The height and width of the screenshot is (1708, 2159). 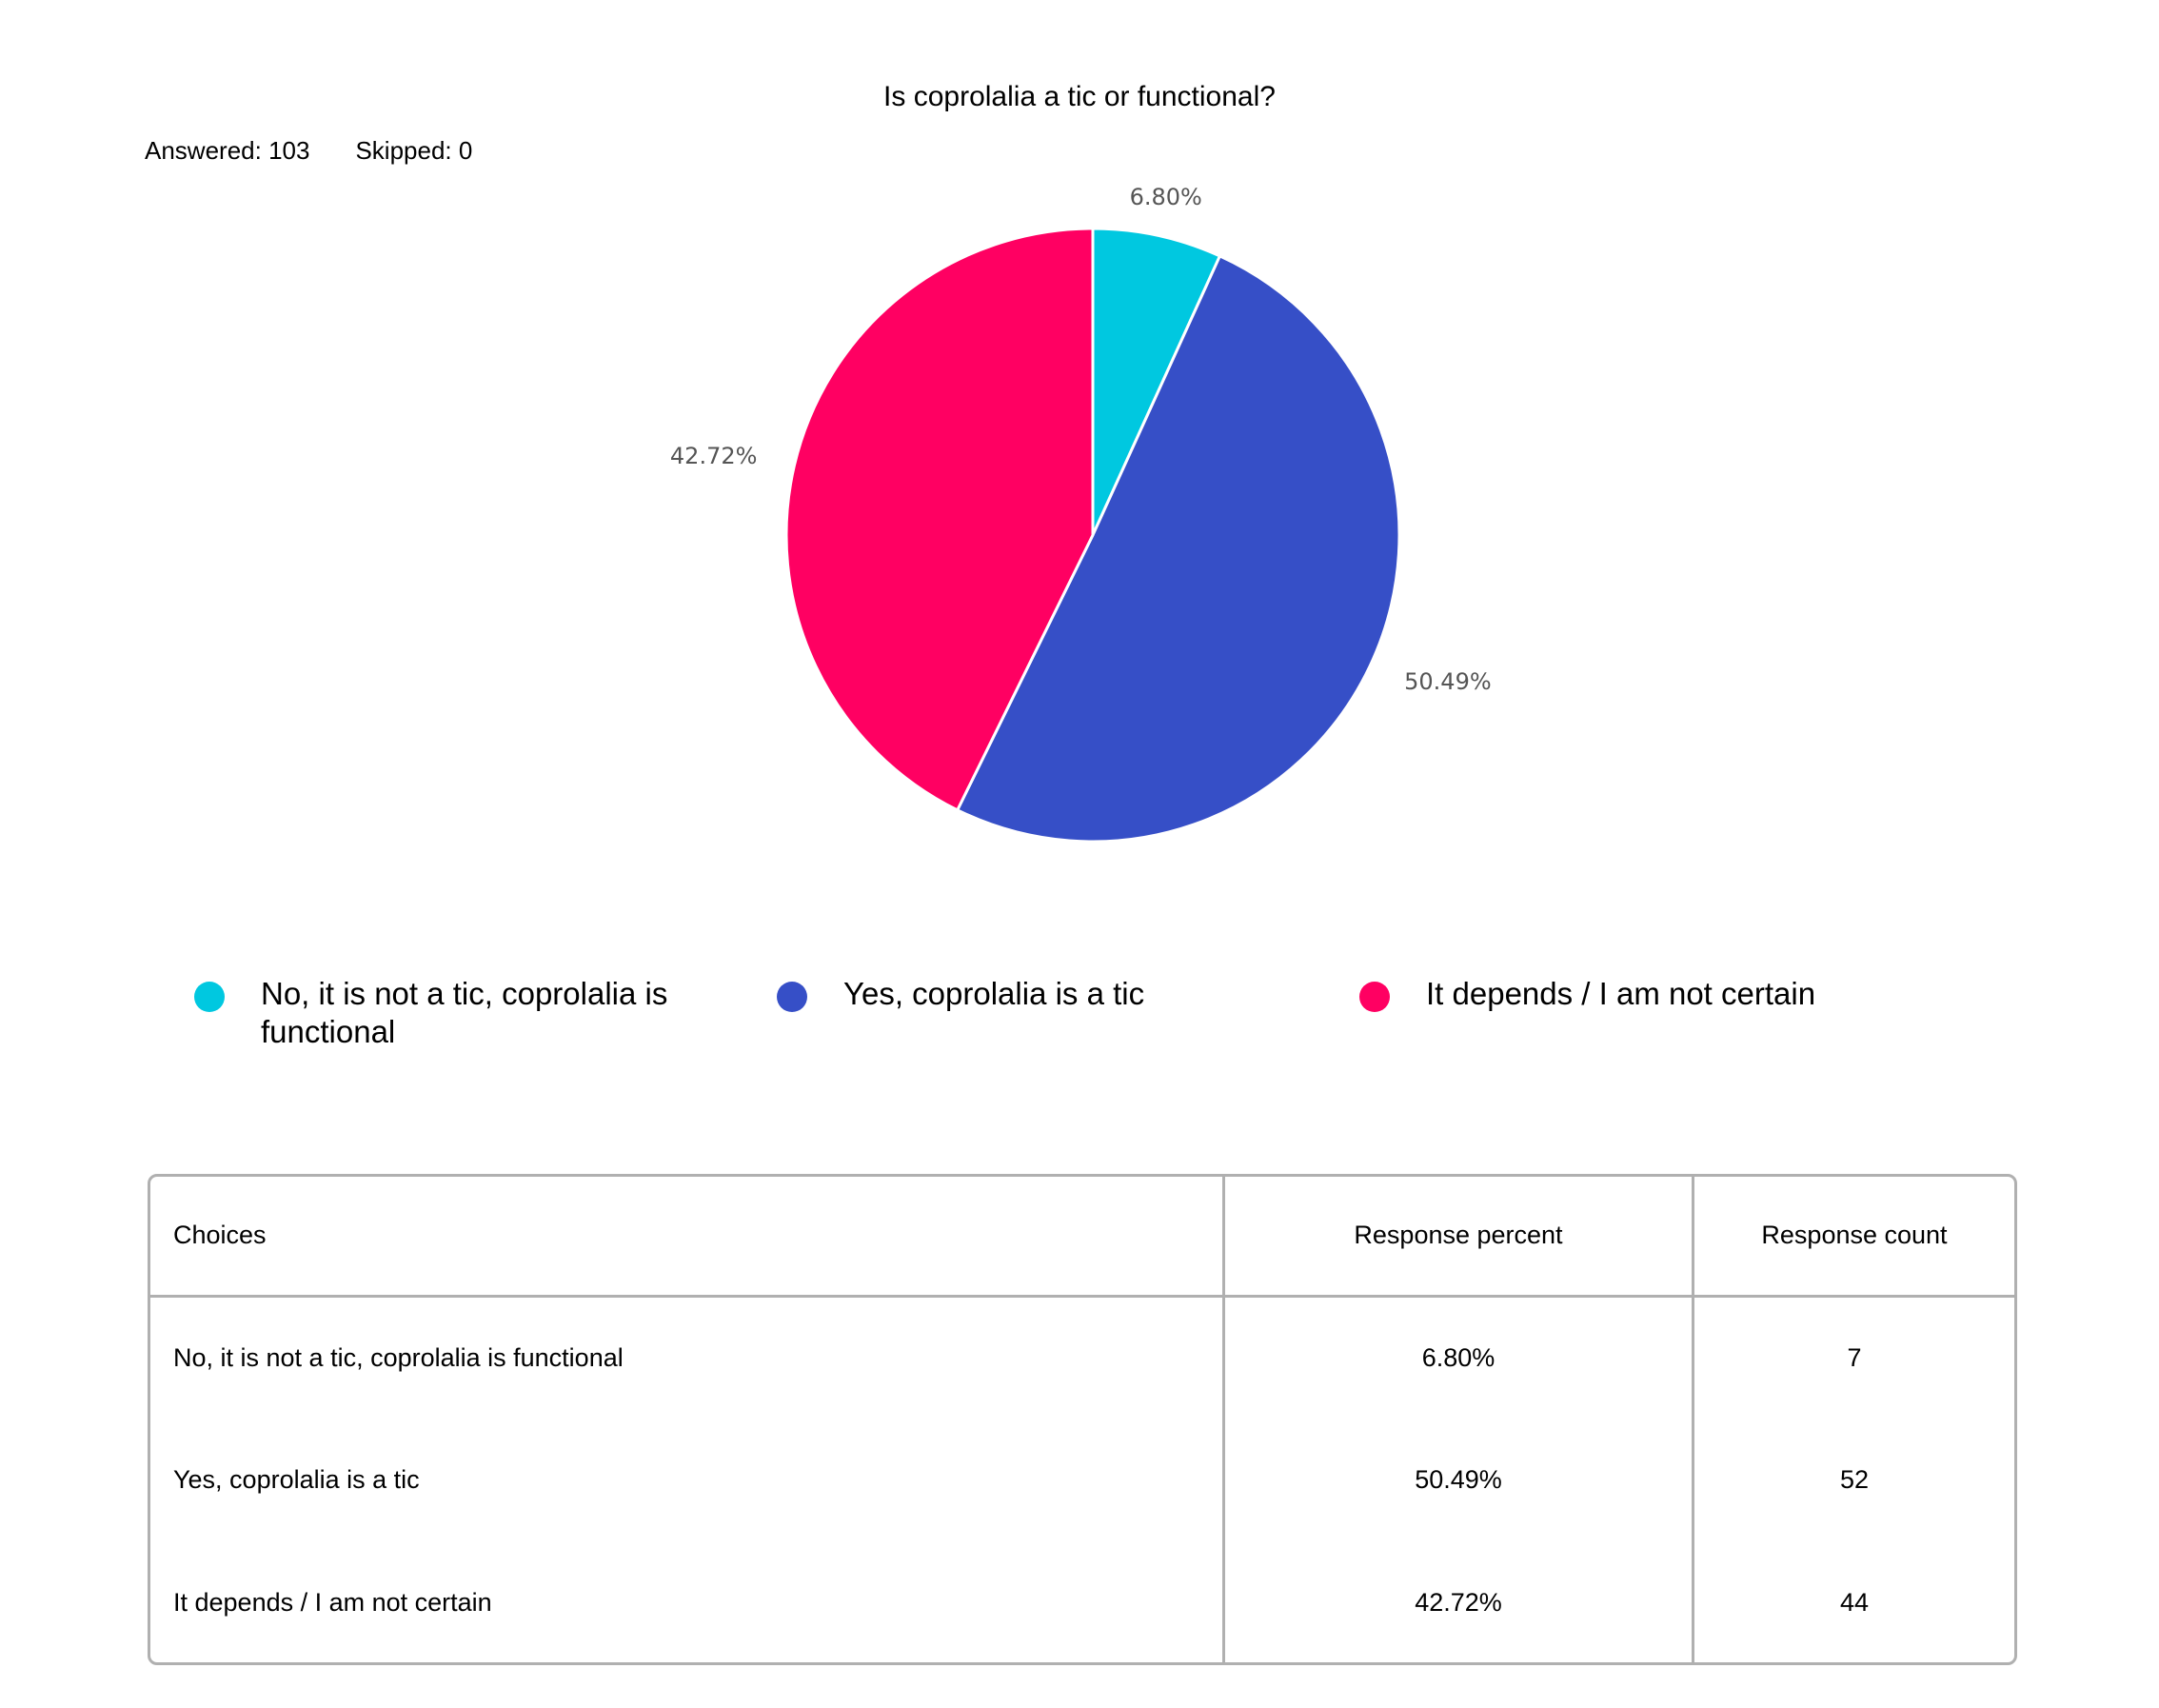 I want to click on pie-chart: 6.80% 50.49% 42.72%, so click(x=1081, y=514).